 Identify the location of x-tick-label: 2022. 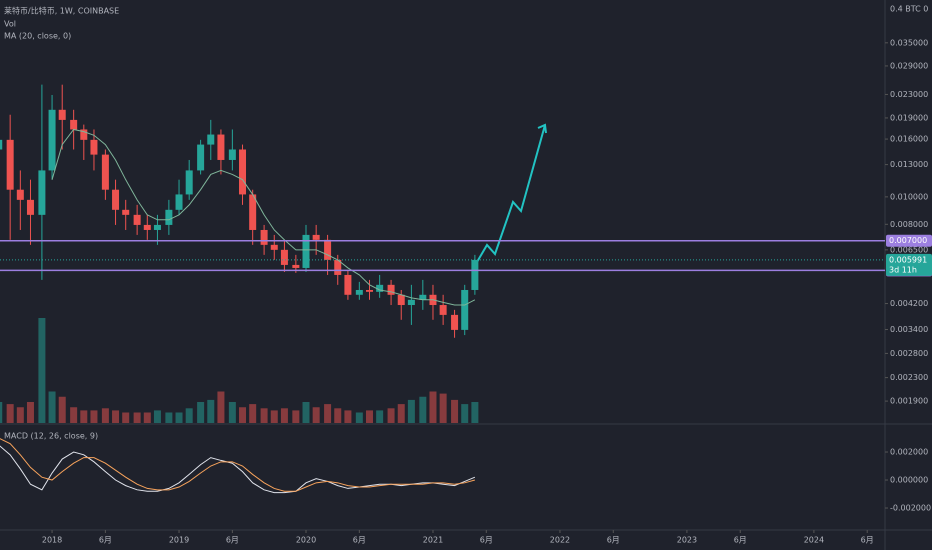
(560, 540).